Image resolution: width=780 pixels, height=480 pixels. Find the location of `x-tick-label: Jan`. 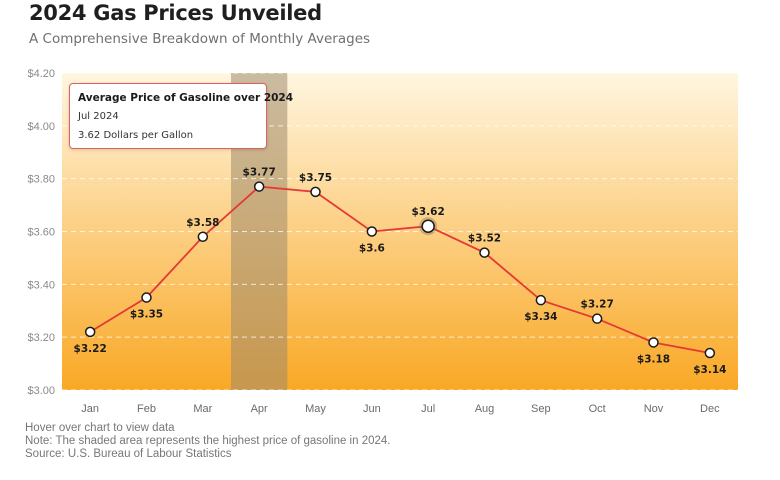

x-tick-label: Jan is located at coordinates (90, 409).